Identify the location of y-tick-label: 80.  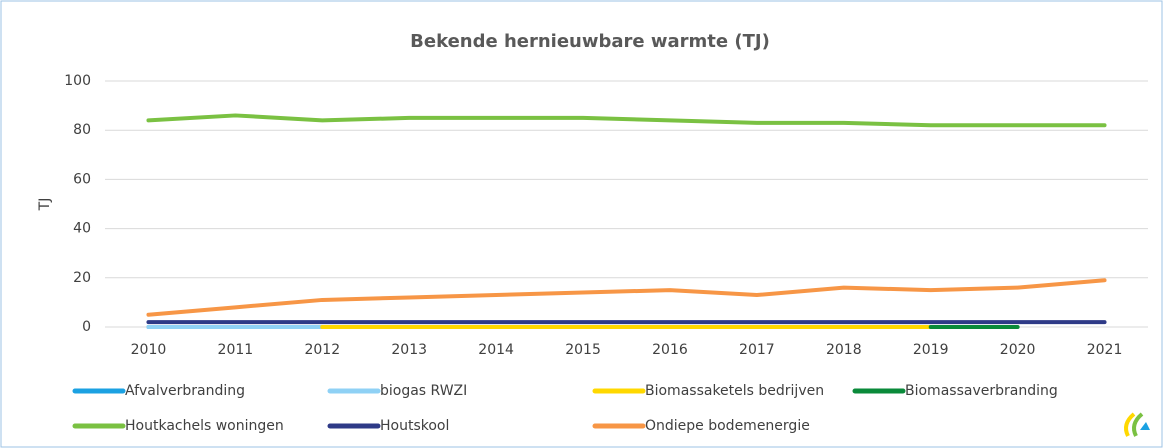
(82, 130).